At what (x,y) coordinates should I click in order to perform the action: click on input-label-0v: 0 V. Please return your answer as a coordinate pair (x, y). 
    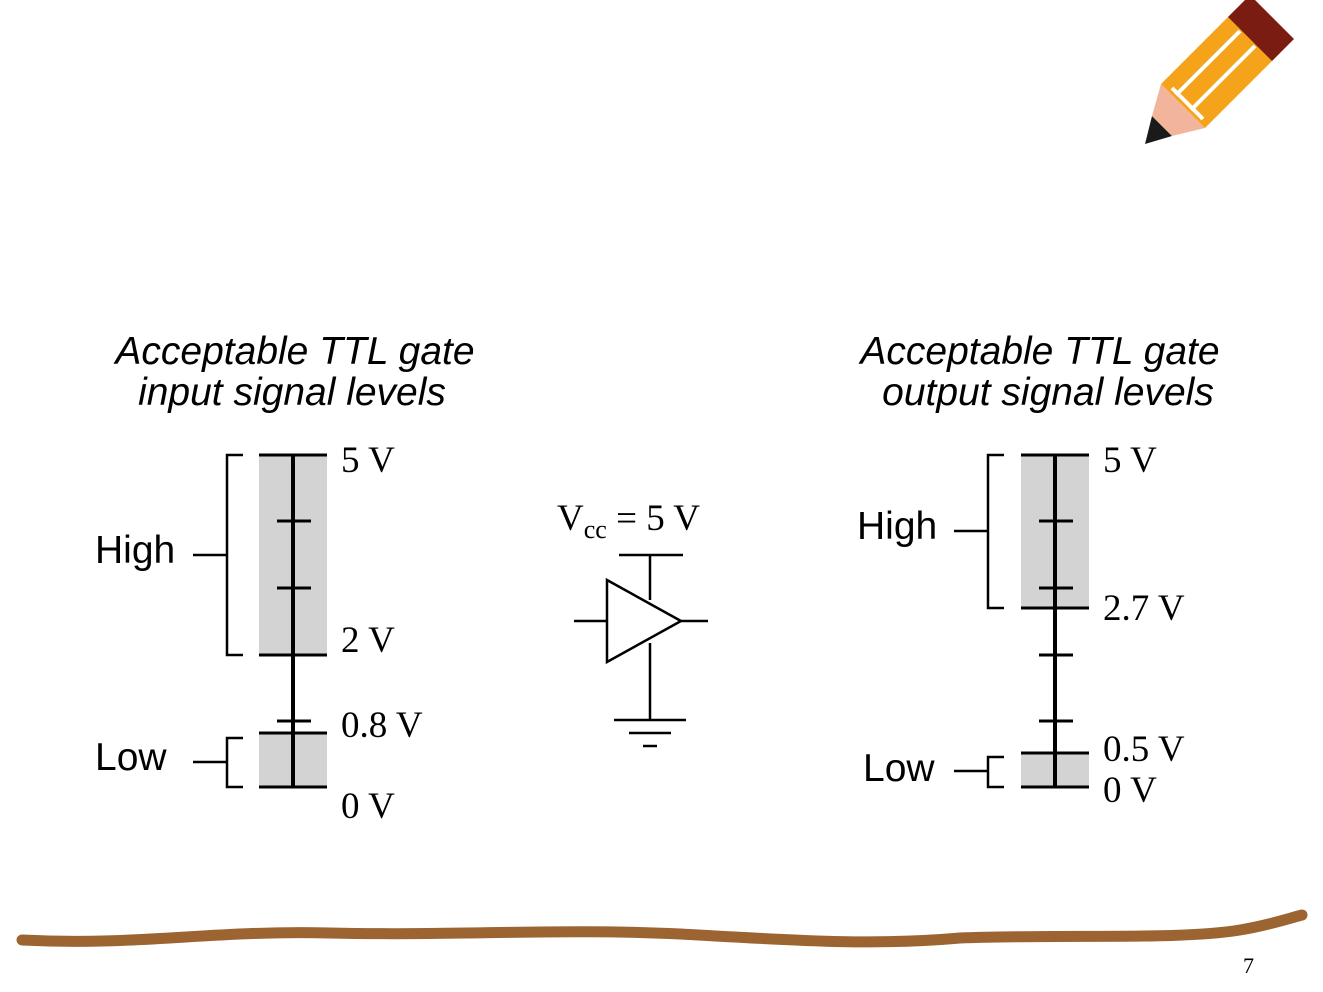
    Looking at the image, I should click on (368, 806).